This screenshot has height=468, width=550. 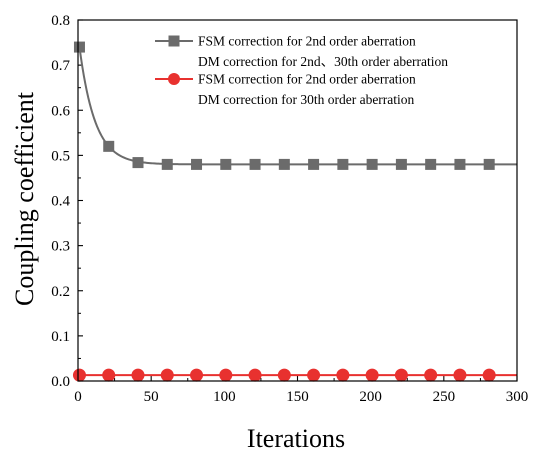 I want to click on y-axis-title: Coupling coefficient, so click(x=24, y=198).